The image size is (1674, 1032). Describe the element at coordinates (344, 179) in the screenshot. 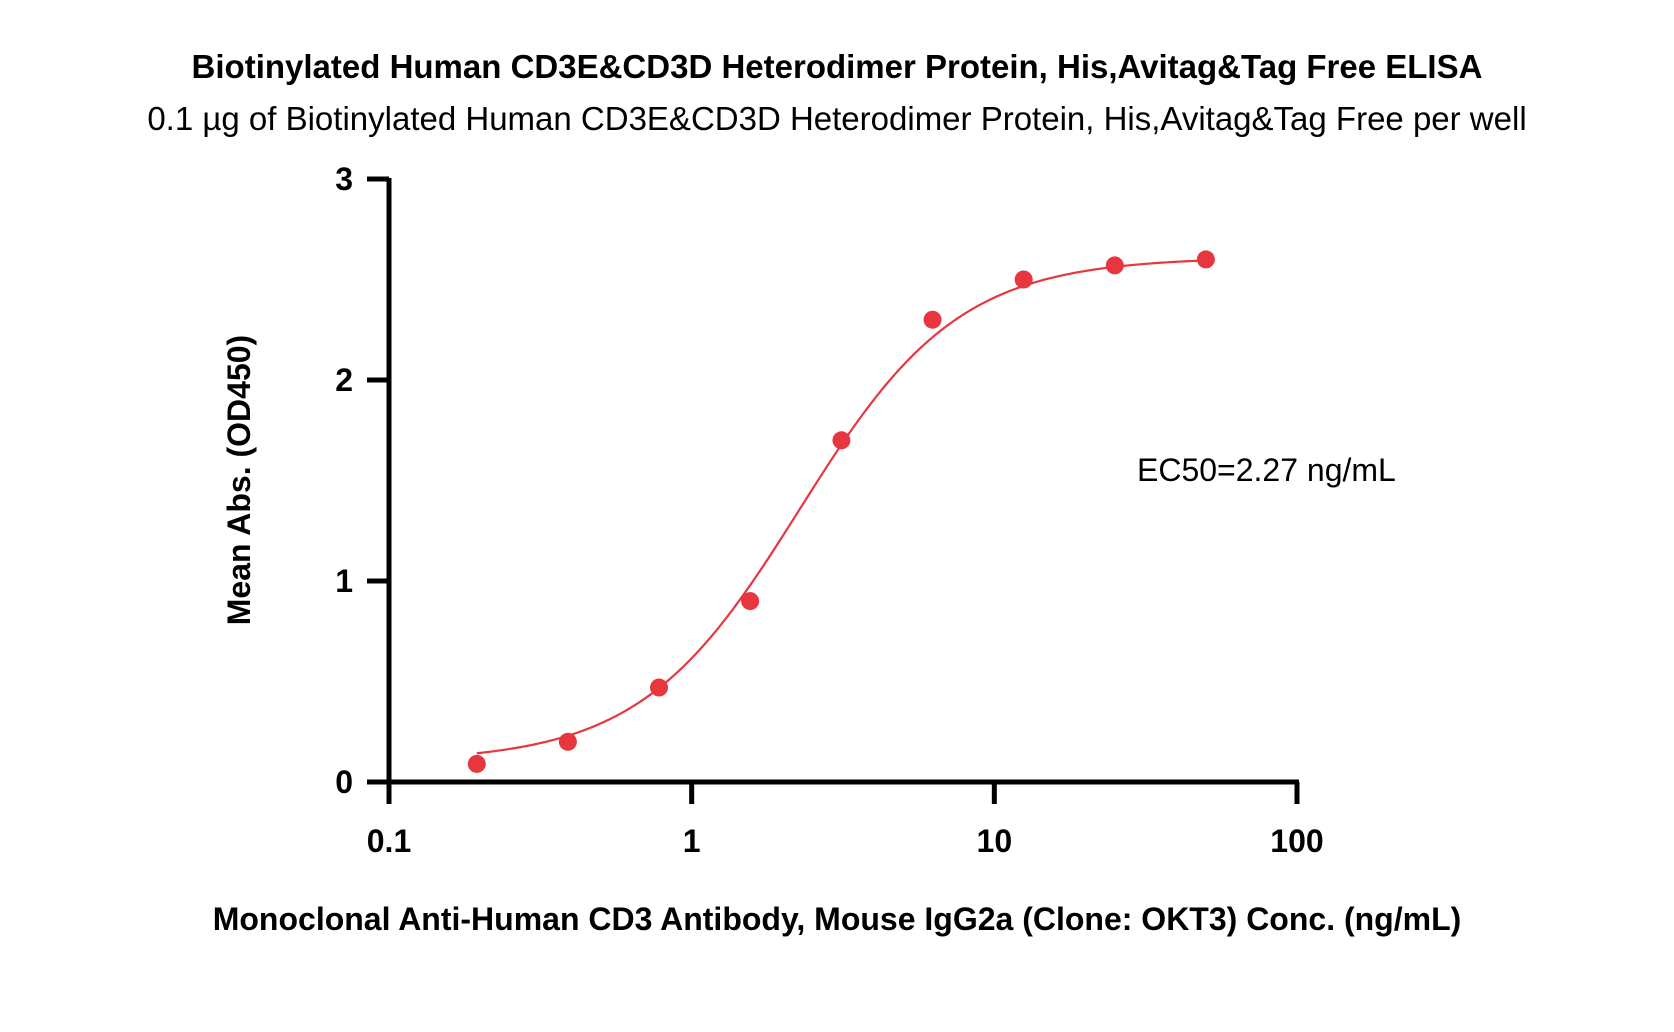

I see `y-tick-label: 3` at that location.